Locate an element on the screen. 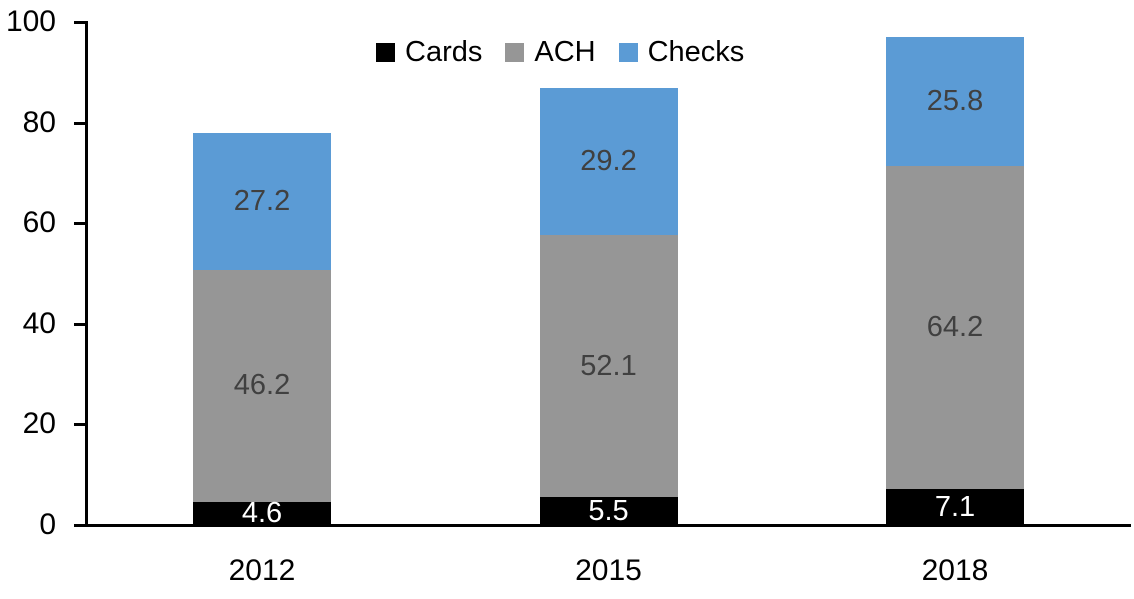 This screenshot has width=1134, height=599. bar-segment-ach: 52.1 is located at coordinates (608, 366).